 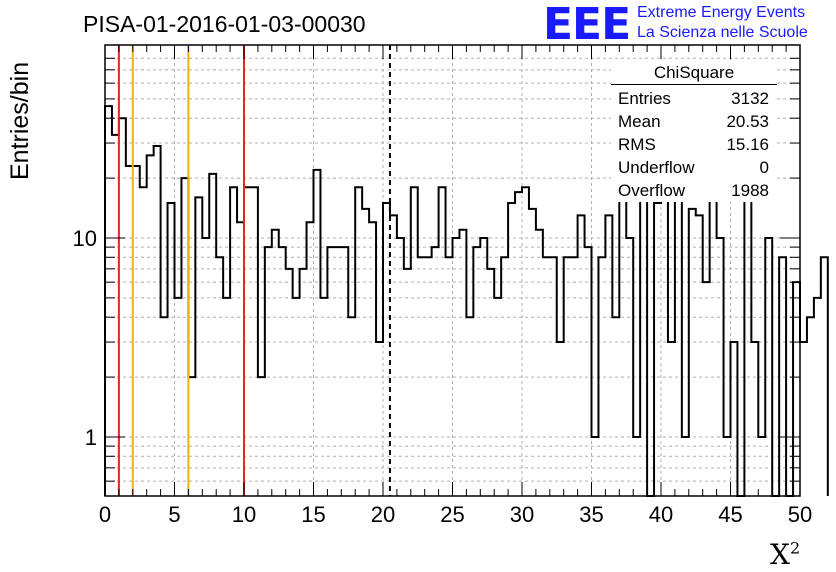 What do you see at coordinates (656, 167) in the screenshot?
I see `stats-label: Underflow` at bounding box center [656, 167].